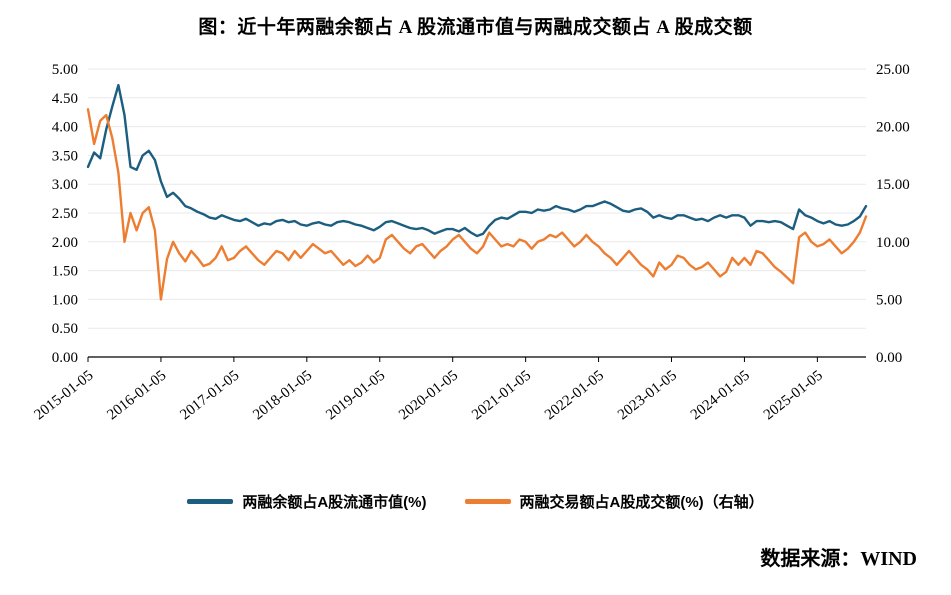  Describe the element at coordinates (63, 396) in the screenshot. I see `svg-text: 2015-01-05` at that location.